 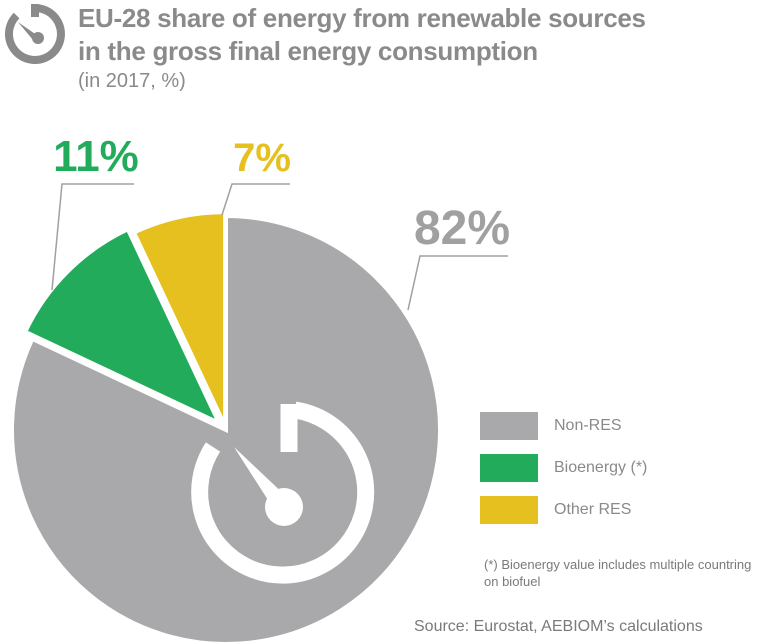 What do you see at coordinates (262, 158) in the screenshot?
I see `data-label-other-res: 7%` at bounding box center [262, 158].